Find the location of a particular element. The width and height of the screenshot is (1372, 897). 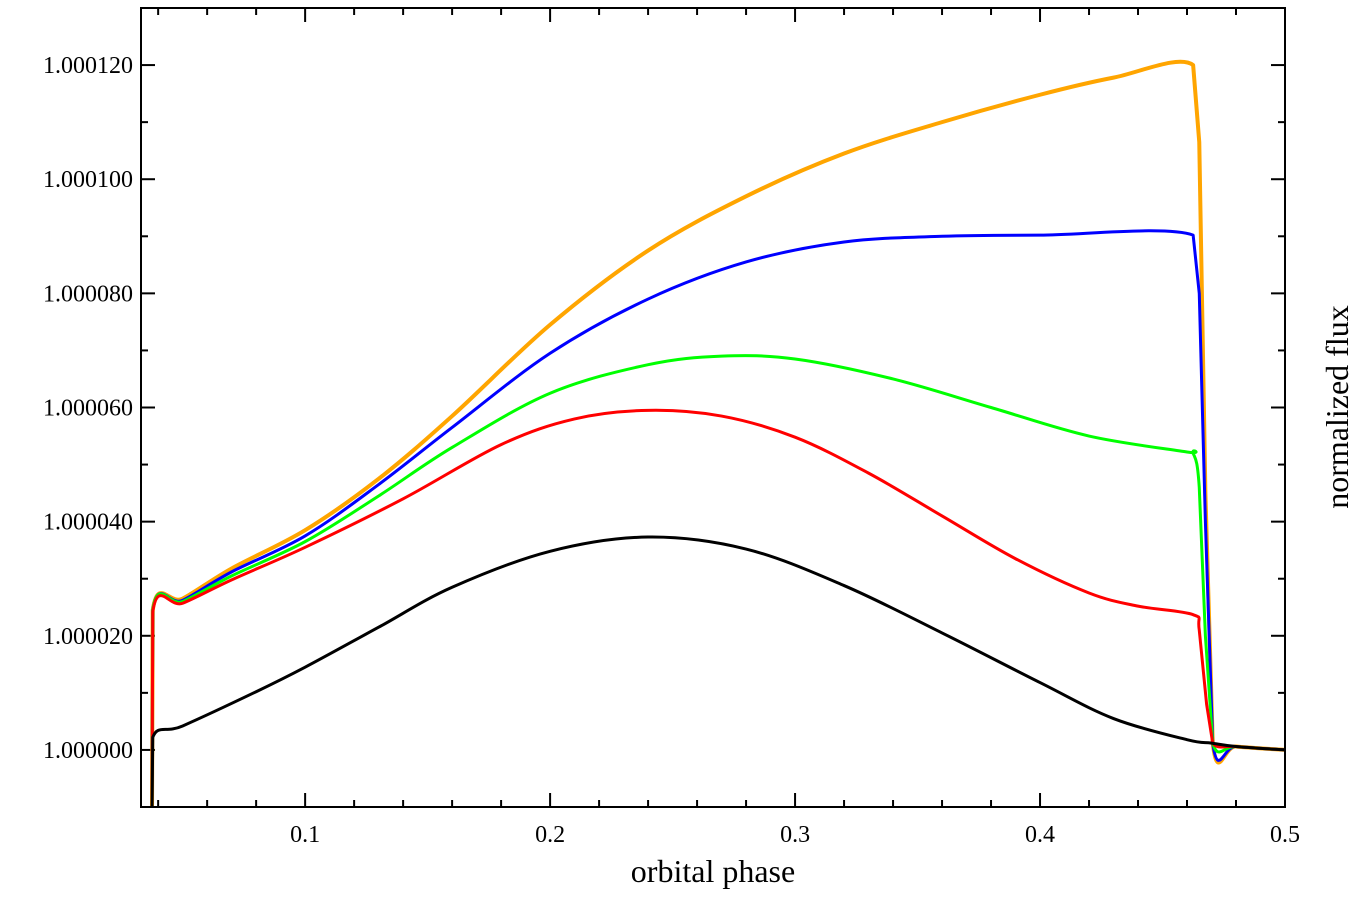

y-tick-label: 1.000040 is located at coordinates (88, 523).